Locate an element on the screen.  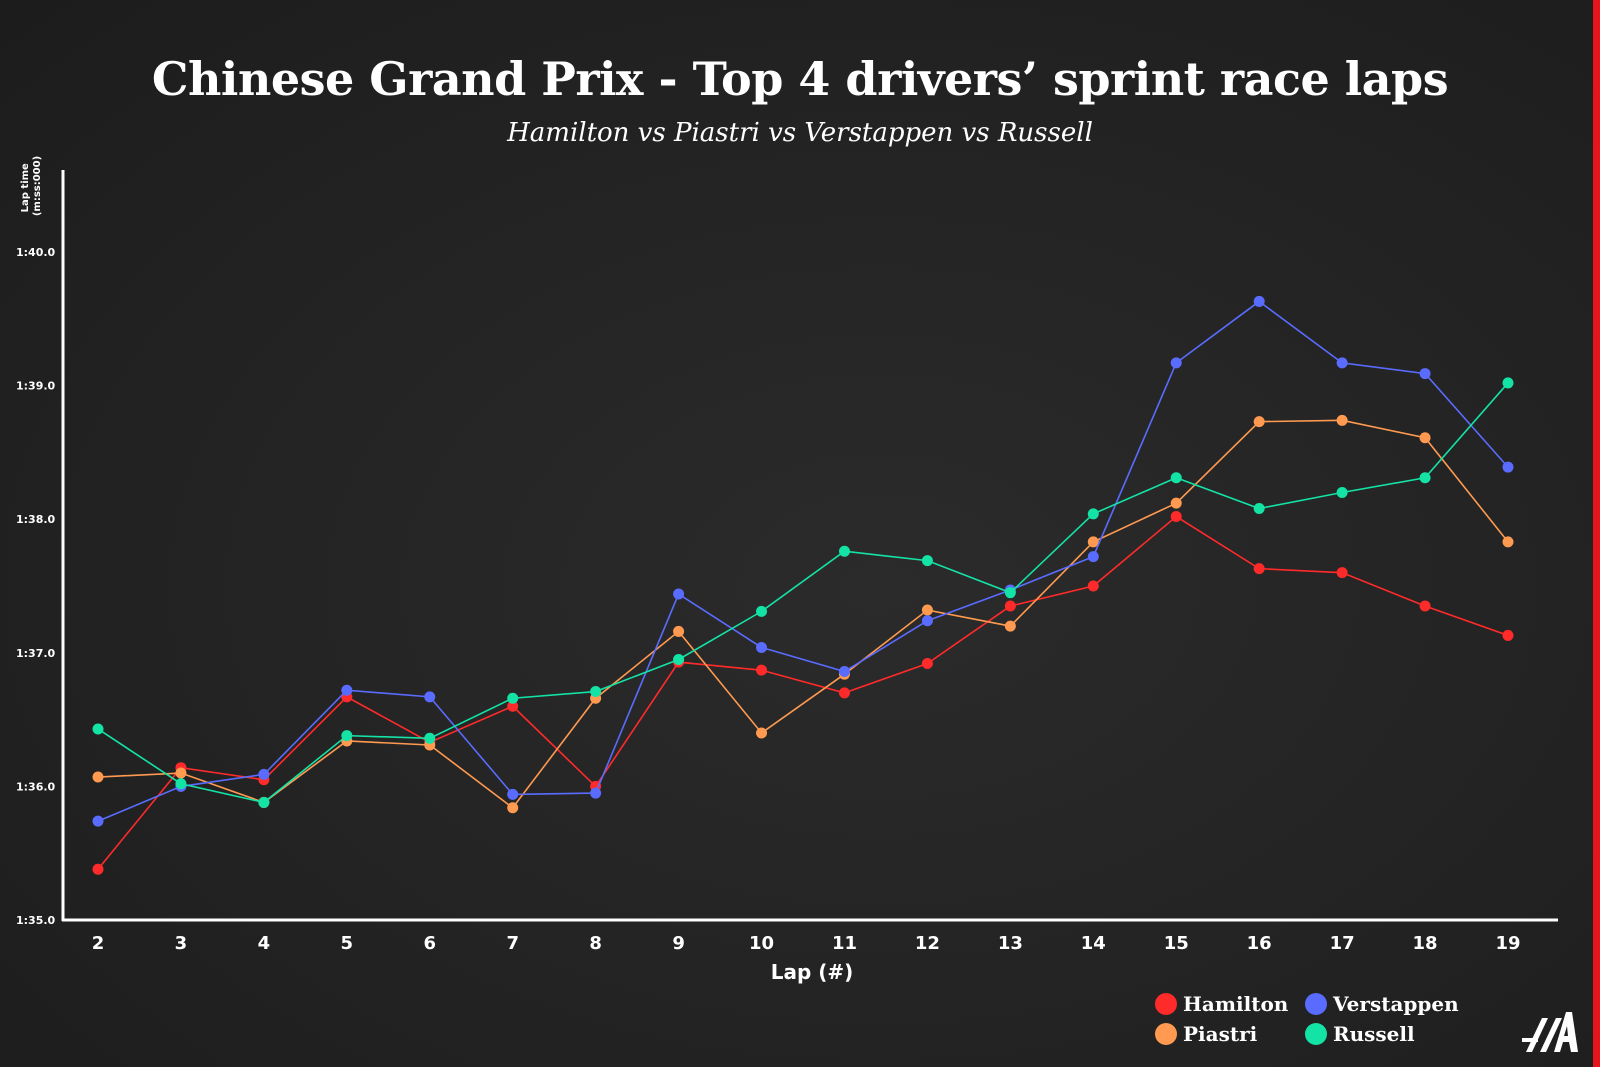
x-tick-label: 10 is located at coordinates (761, 943).